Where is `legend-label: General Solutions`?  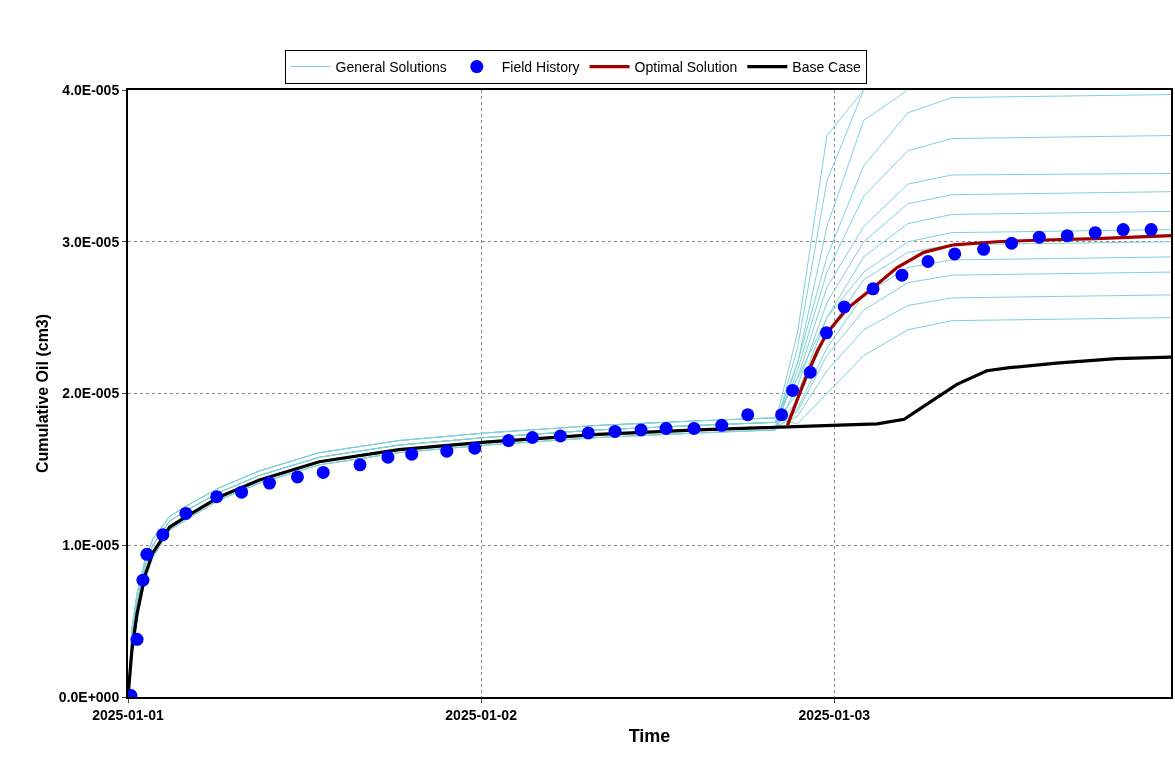
legend-label: General Solutions is located at coordinates (391, 66).